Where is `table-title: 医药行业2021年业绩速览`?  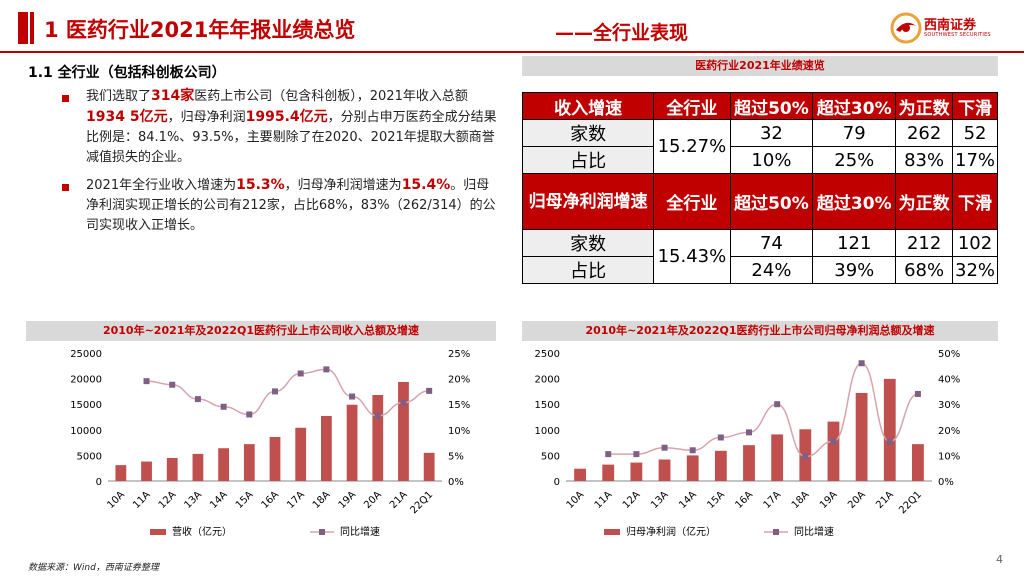
table-title: 医药行业2021年业绩速览 is located at coordinates (760, 66).